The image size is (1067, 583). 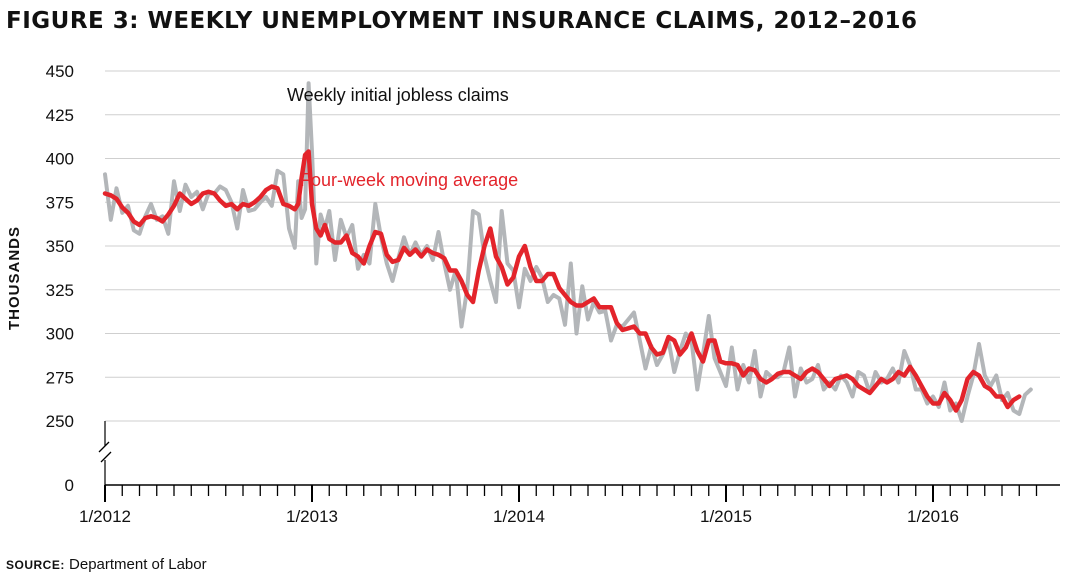 What do you see at coordinates (60, 159) in the screenshot?
I see `y-tick-label: 400` at bounding box center [60, 159].